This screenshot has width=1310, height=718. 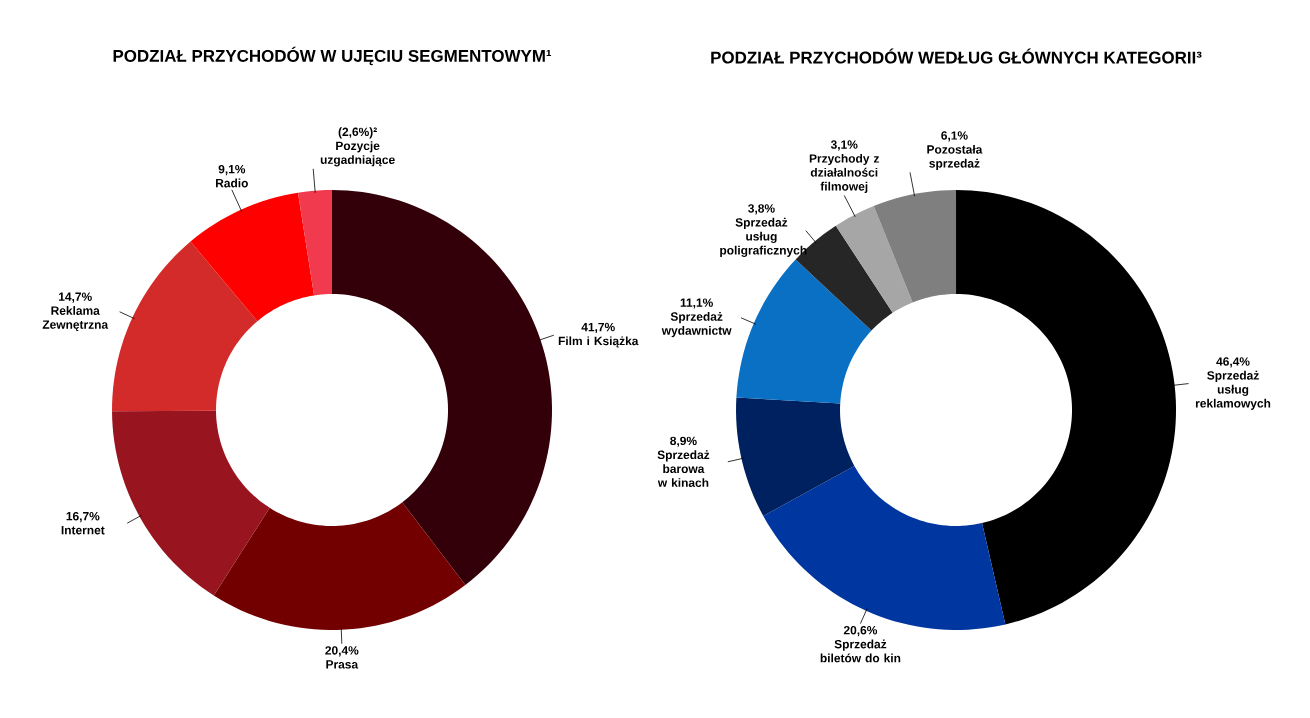 What do you see at coordinates (956, 56) in the screenshot?
I see `chart-title: PODZIAŁ PRZYCHODÓW WEDŁUG GŁÓWNYCH KATEGORII³` at bounding box center [956, 56].